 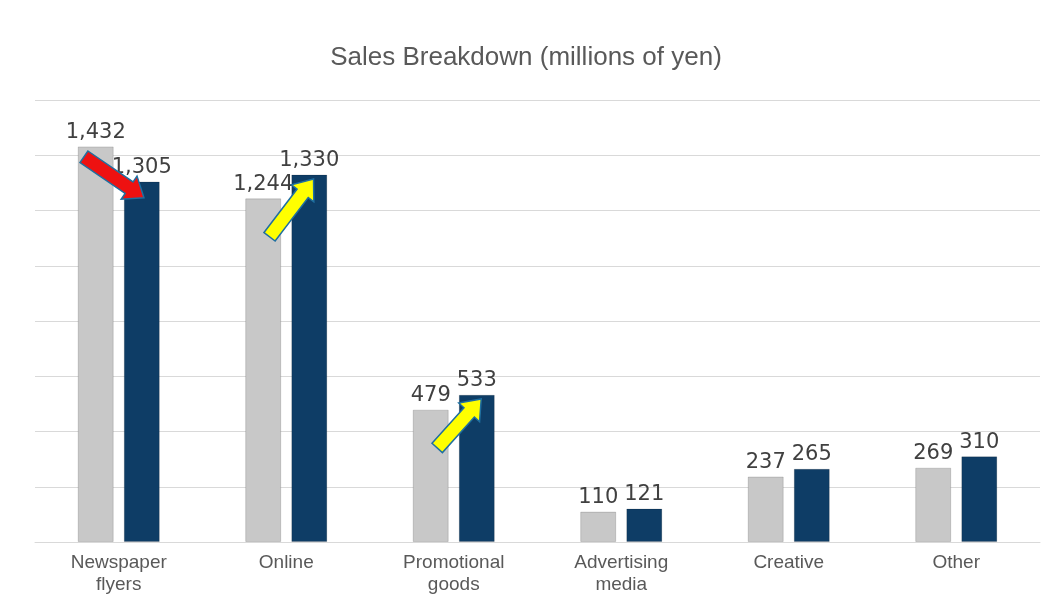 I want to click on data-label: 479, so click(x=430, y=394).